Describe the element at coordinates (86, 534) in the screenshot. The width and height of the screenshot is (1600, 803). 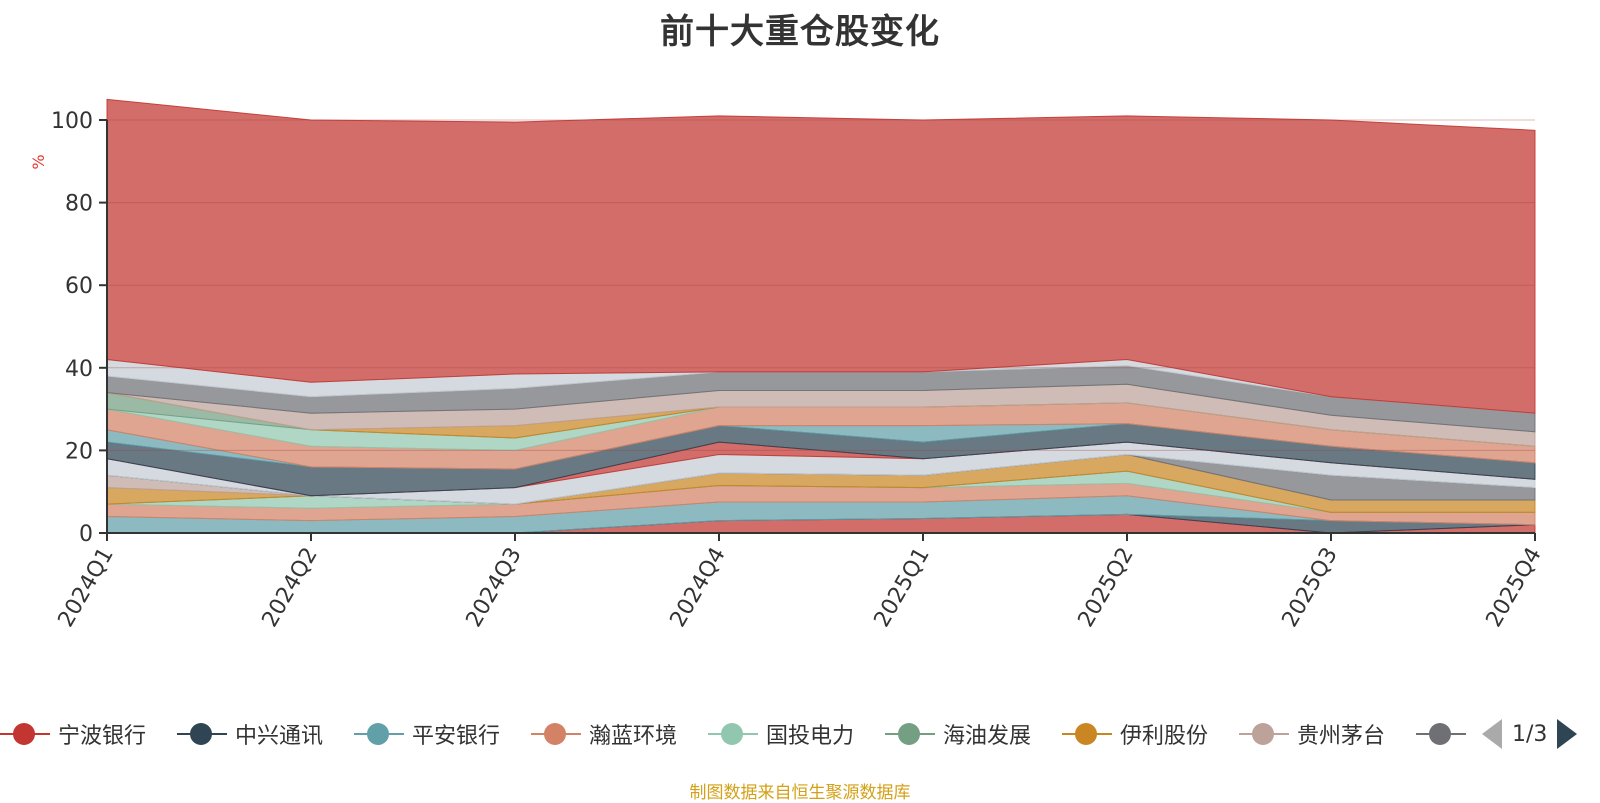
I see `y-tick-label: 0` at that location.